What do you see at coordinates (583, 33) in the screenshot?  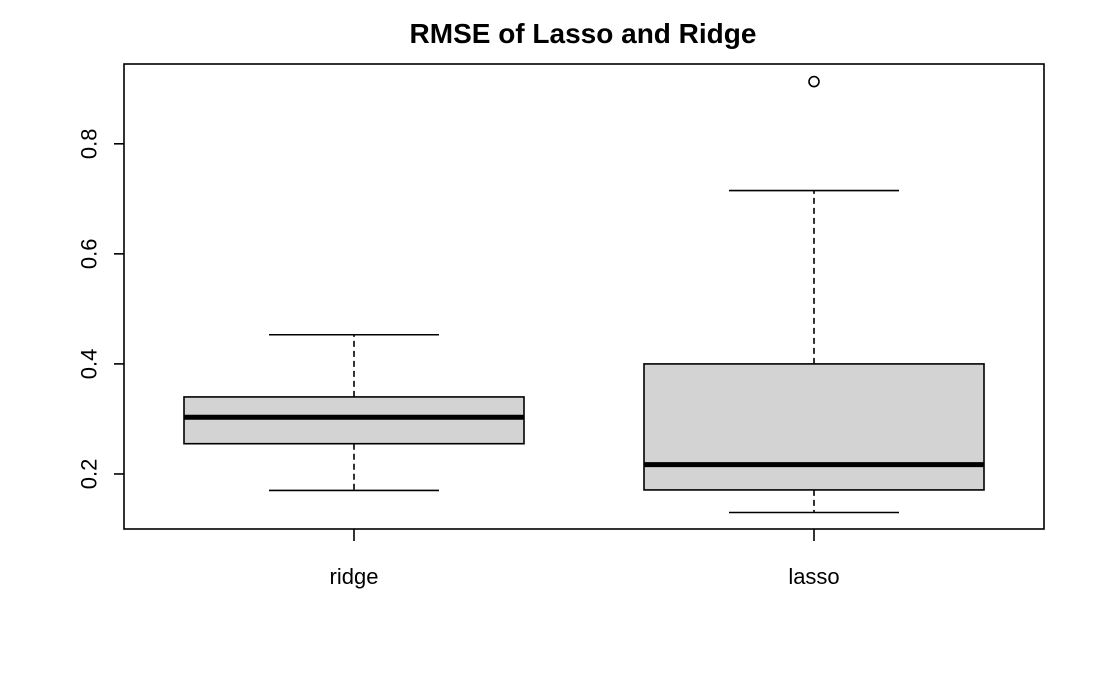 I see `chart-title: RMSE of Lasso and Ridge` at bounding box center [583, 33].